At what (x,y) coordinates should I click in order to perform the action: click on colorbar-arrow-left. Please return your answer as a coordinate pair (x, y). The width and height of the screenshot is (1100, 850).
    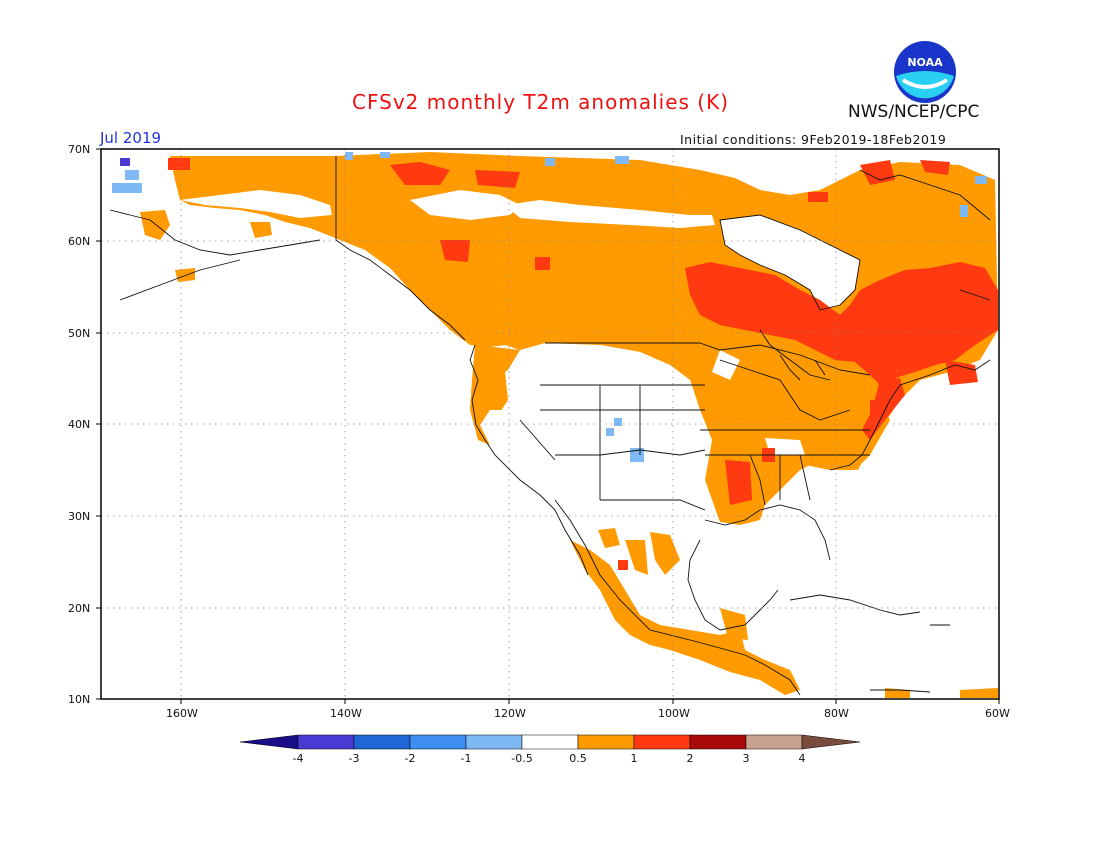
    Looking at the image, I should click on (269, 742).